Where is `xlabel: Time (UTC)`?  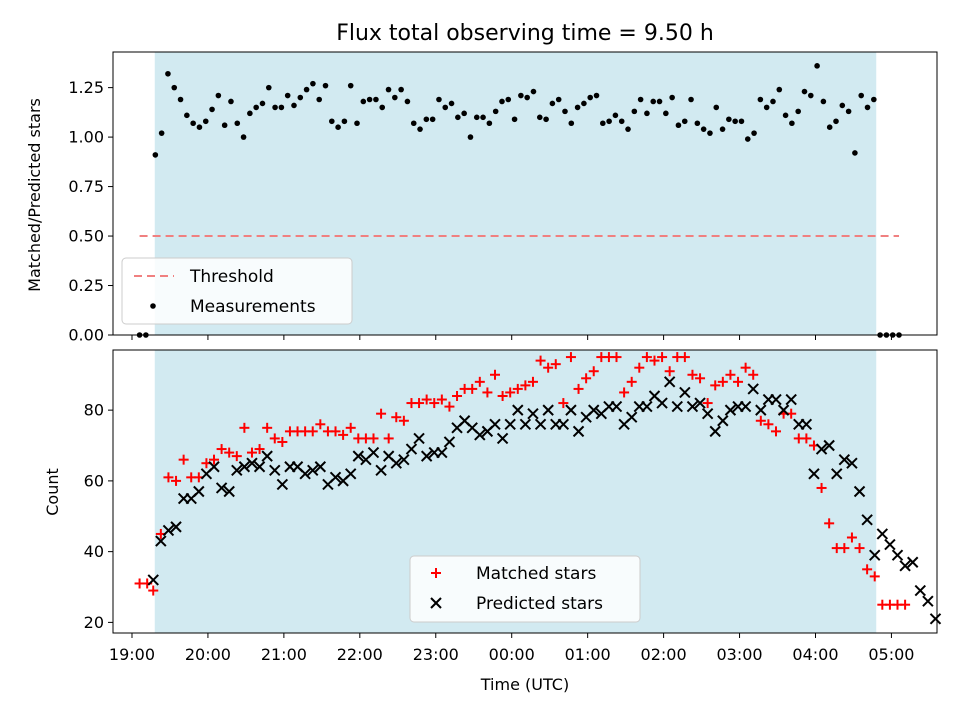 xlabel: Time (UTC) is located at coordinates (524, 684).